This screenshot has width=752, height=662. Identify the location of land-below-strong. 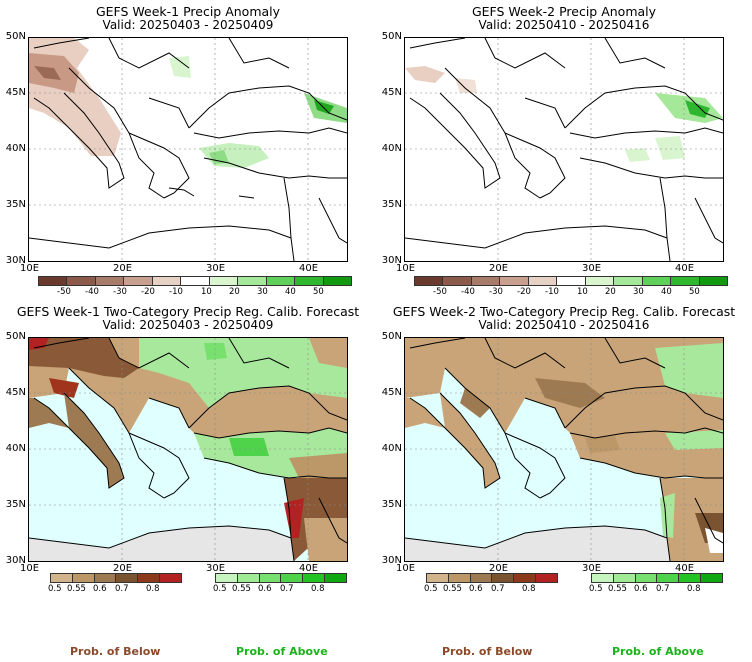
(475, 403).